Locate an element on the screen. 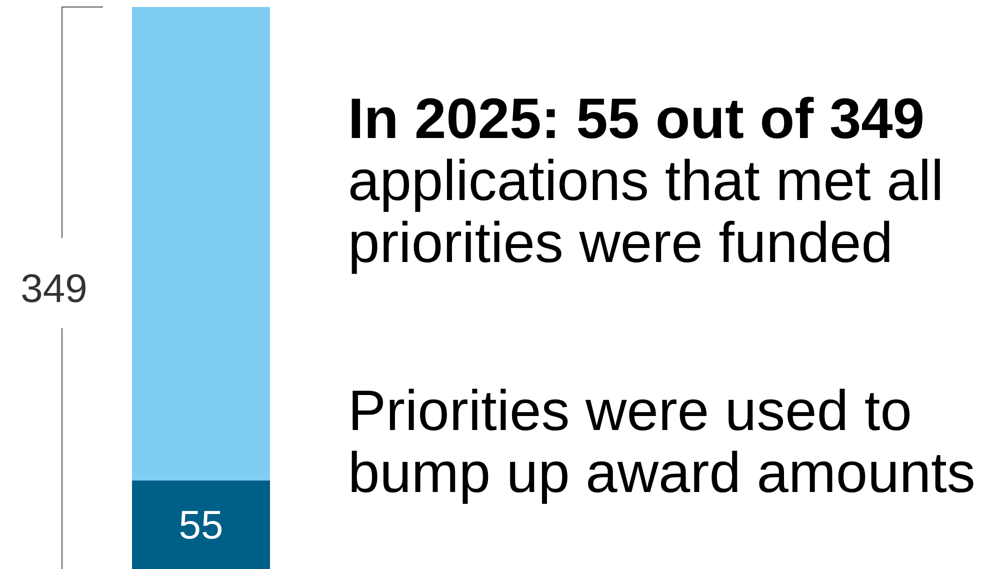 The image size is (1000, 569). data-label: 55 is located at coordinates (201, 526).